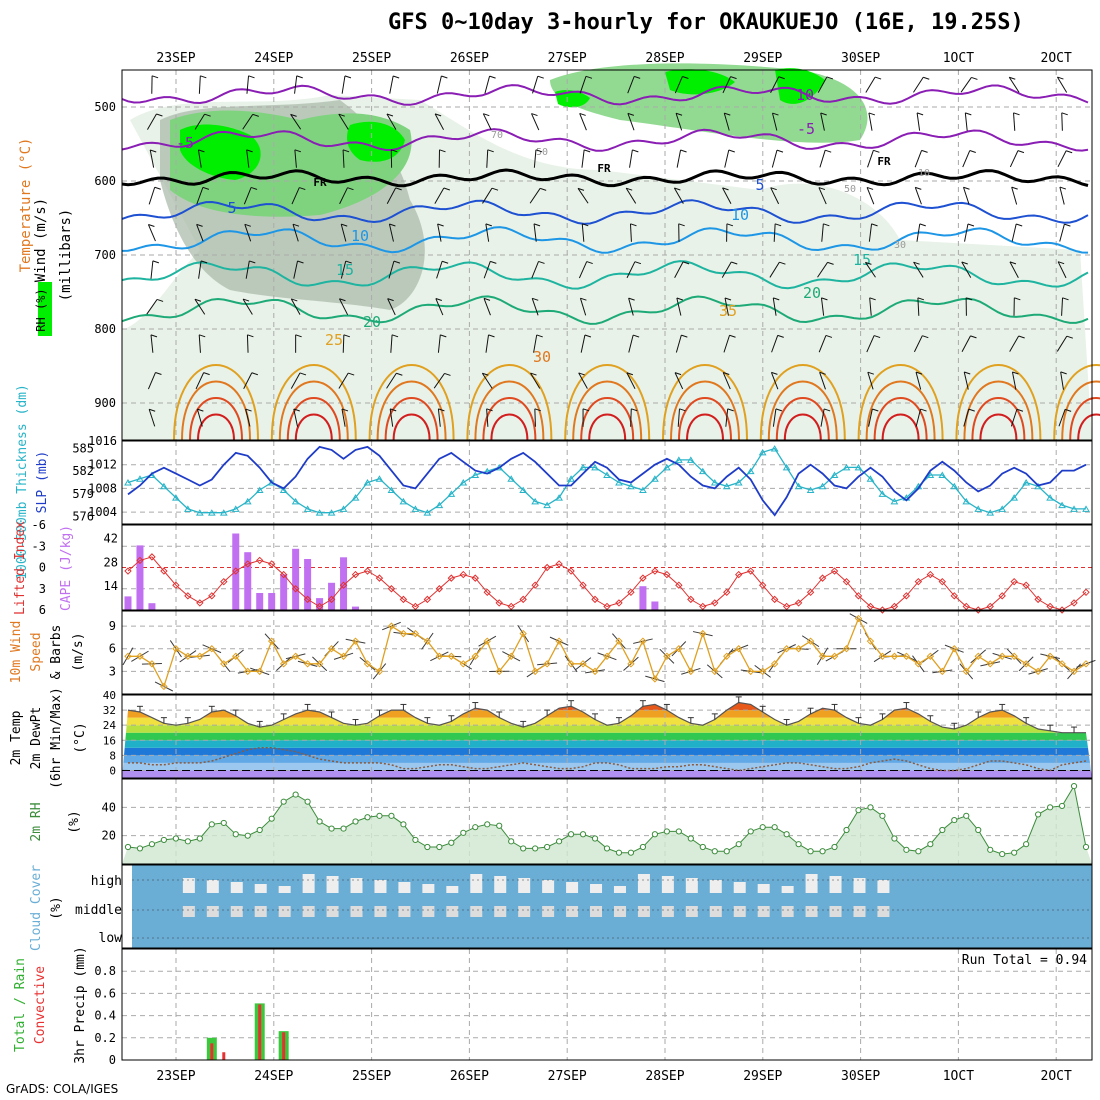 This screenshot has width=1100, height=1100. Describe the element at coordinates (111, 586) in the screenshot. I see `cape-tick-label: 14` at that location.